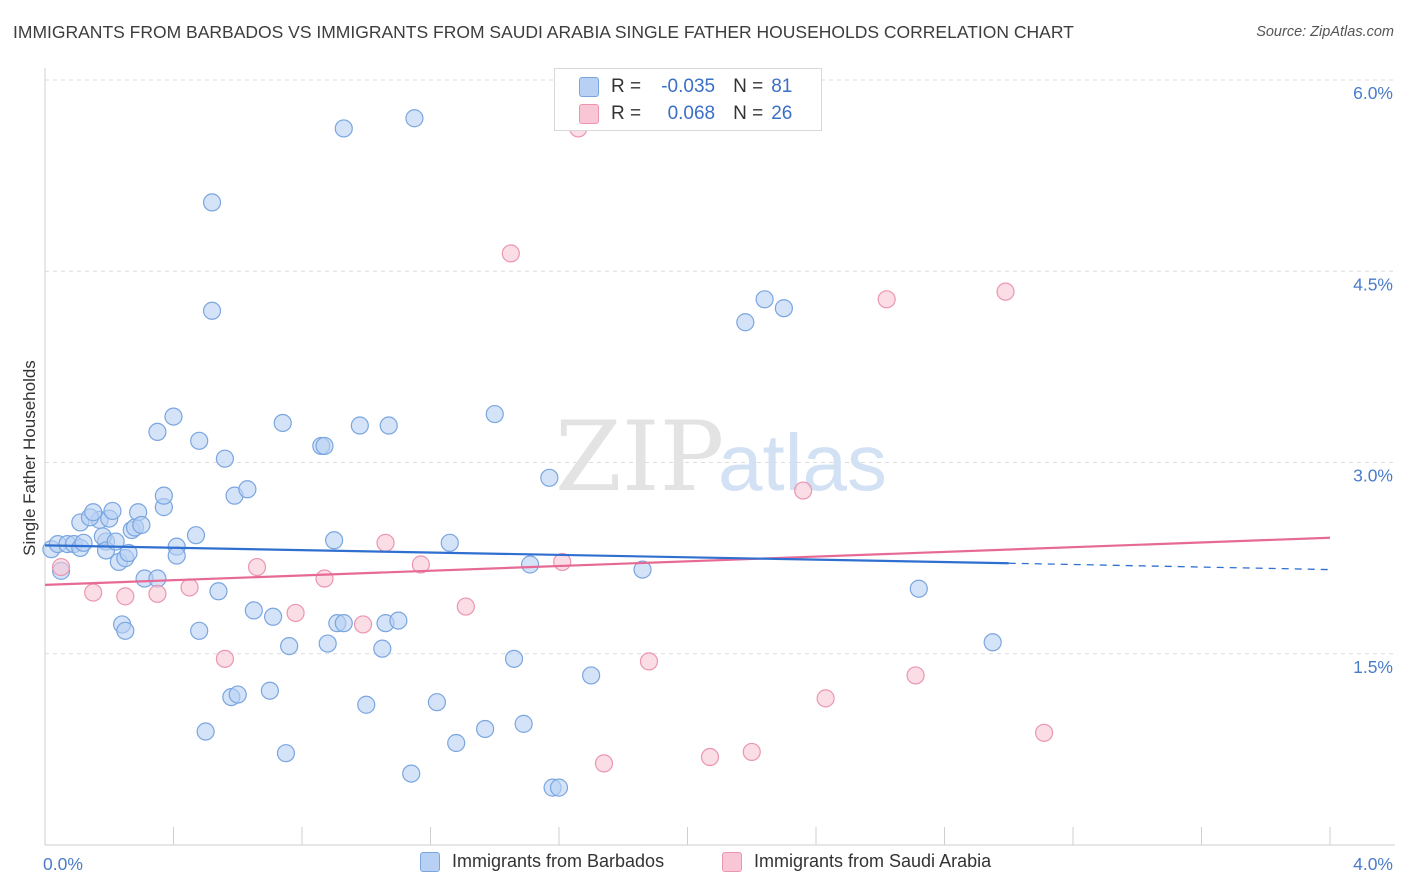 The height and width of the screenshot is (892, 1406). Describe the element at coordinates (718, 864) in the screenshot. I see `x-tick-labels: 0.0% 4.0%` at that location.